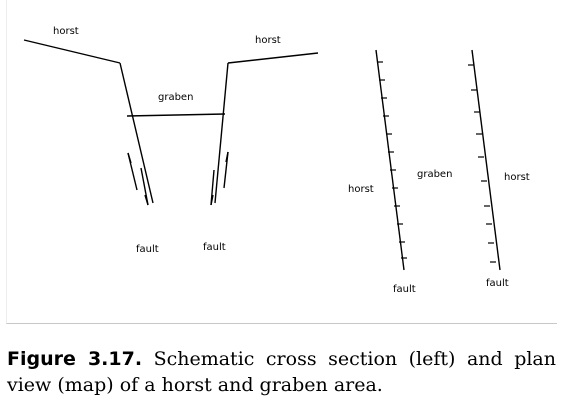  I want to click on right-fault-plane, so click(221, 133).